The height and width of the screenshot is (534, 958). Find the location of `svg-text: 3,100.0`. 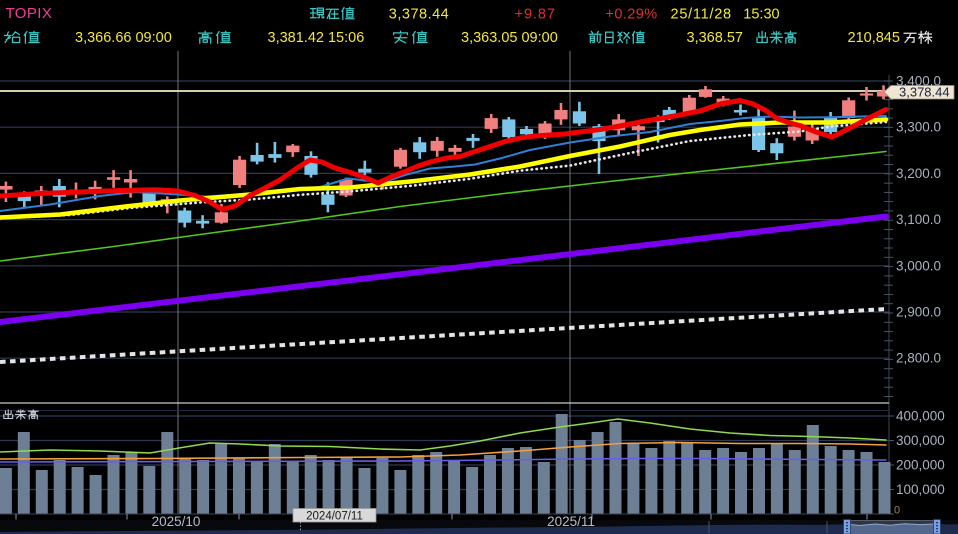

svg-text: 3,100.0 is located at coordinates (918, 219).